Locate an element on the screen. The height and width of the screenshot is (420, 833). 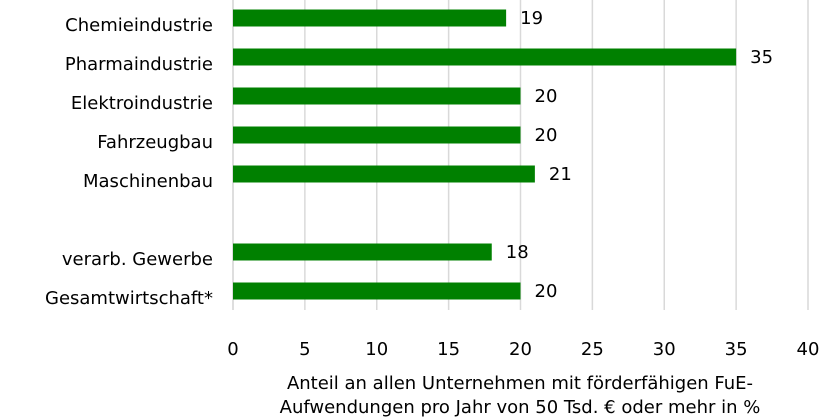
x-tick-label: 40 is located at coordinates (808, 349).